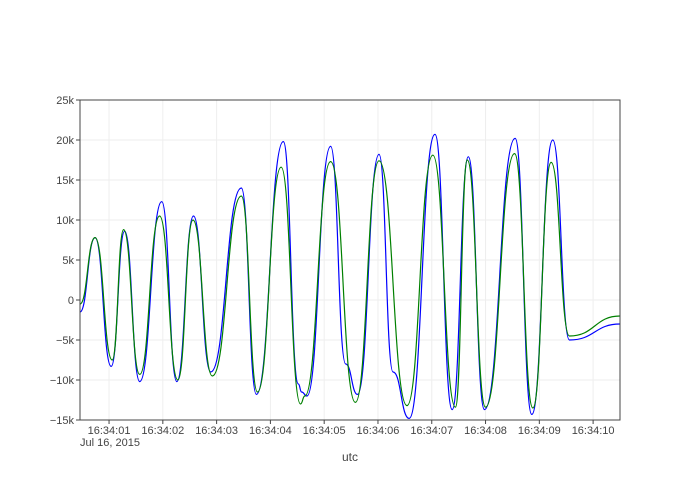 This screenshot has height=500, width=700. I want to click on x-tick-label: 16:34:08, so click(485, 431).